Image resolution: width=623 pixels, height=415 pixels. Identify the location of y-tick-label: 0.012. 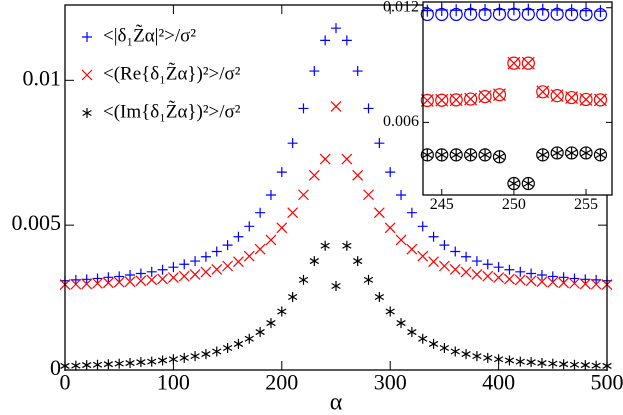
(401, 7).